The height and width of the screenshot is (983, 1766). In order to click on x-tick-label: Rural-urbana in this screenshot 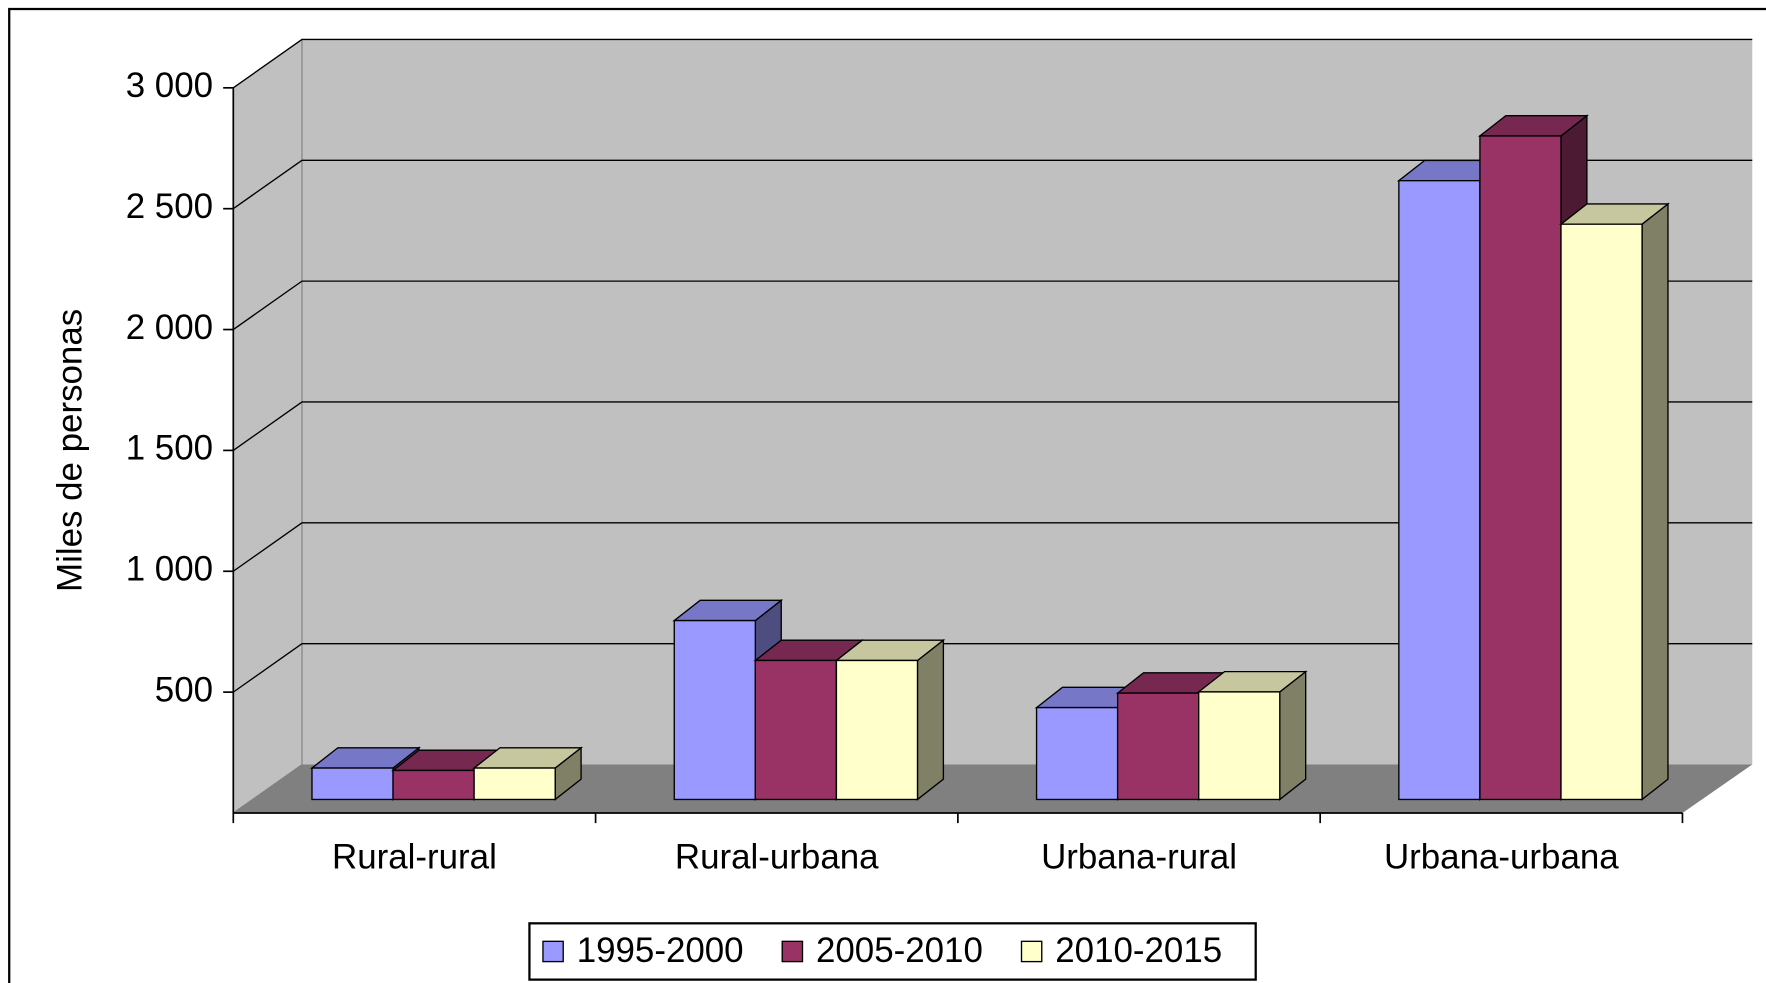, I will do `click(777, 856)`.